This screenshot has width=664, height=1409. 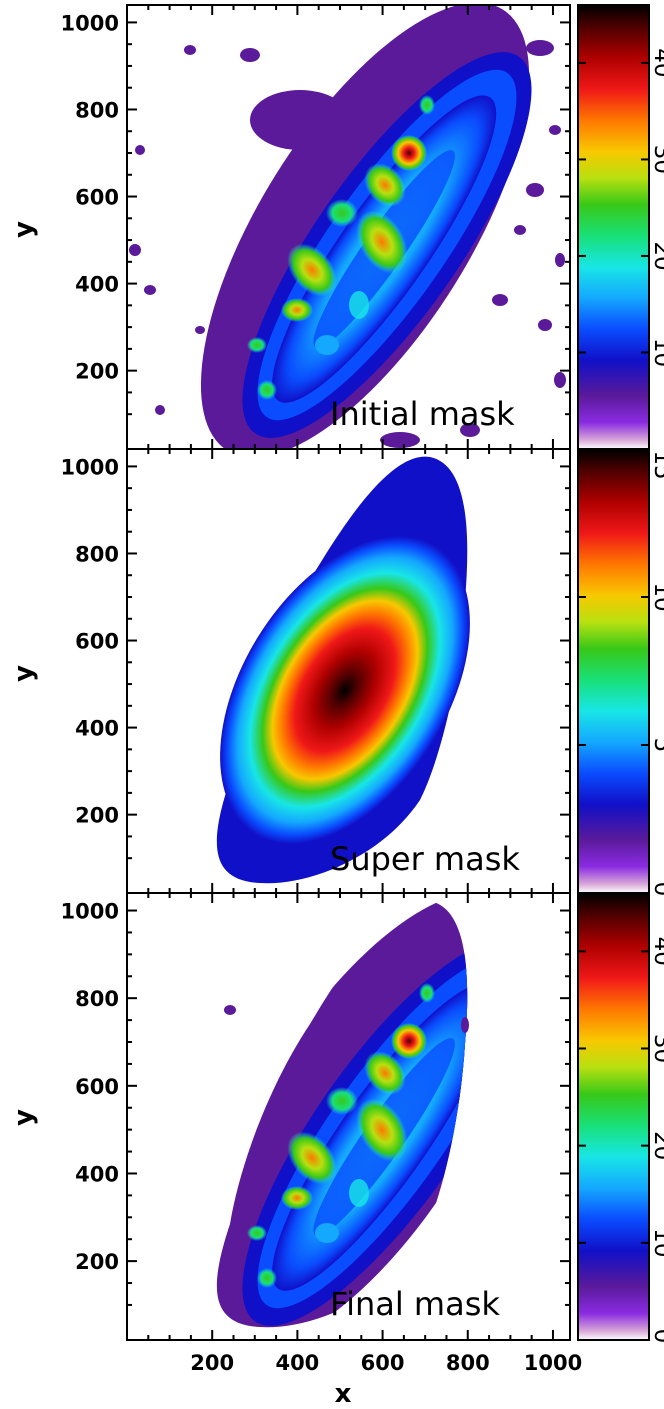 I want to click on panel-label: Final mask, so click(x=415, y=1304).